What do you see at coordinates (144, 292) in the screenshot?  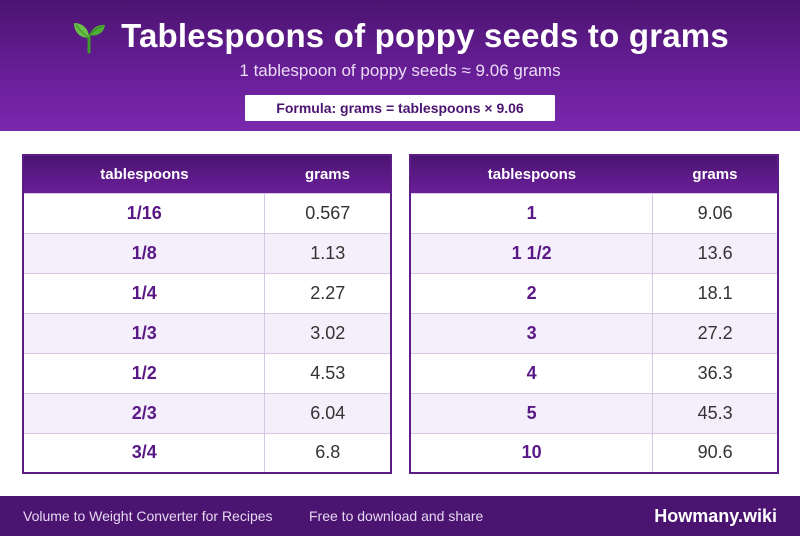 I see `tablespoons-cell: 1/4` at bounding box center [144, 292].